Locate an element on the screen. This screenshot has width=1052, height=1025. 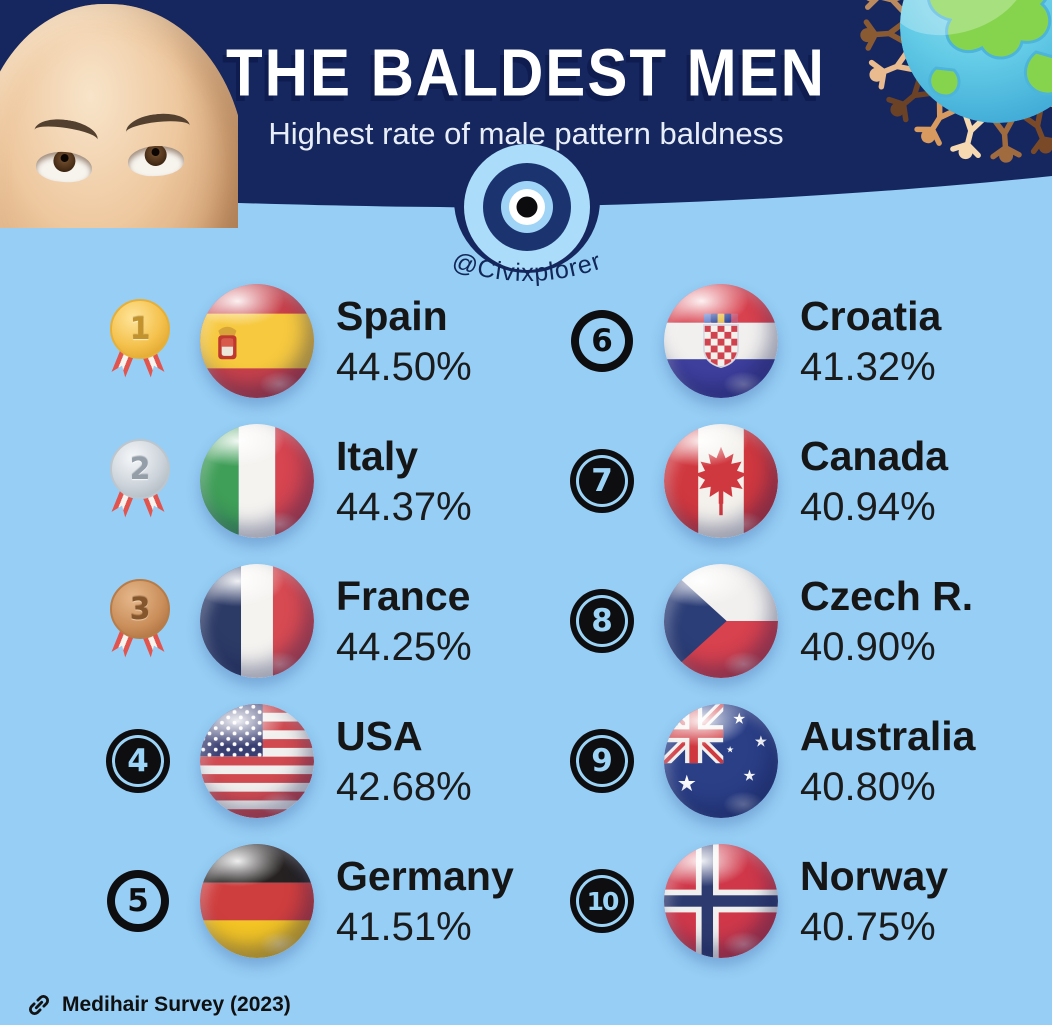
country-name: USA is located at coordinates (379, 735).